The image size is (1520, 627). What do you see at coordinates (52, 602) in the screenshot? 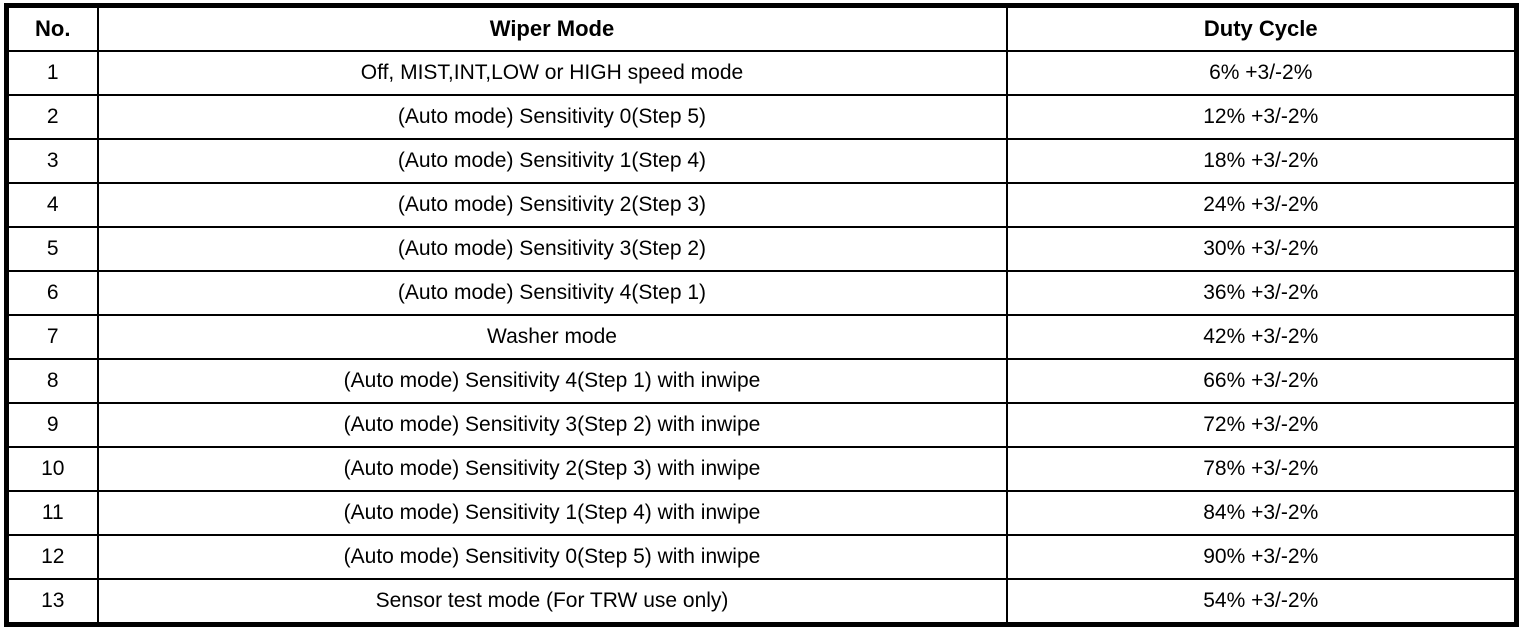
I see `cell-no: 13` at bounding box center [52, 602].